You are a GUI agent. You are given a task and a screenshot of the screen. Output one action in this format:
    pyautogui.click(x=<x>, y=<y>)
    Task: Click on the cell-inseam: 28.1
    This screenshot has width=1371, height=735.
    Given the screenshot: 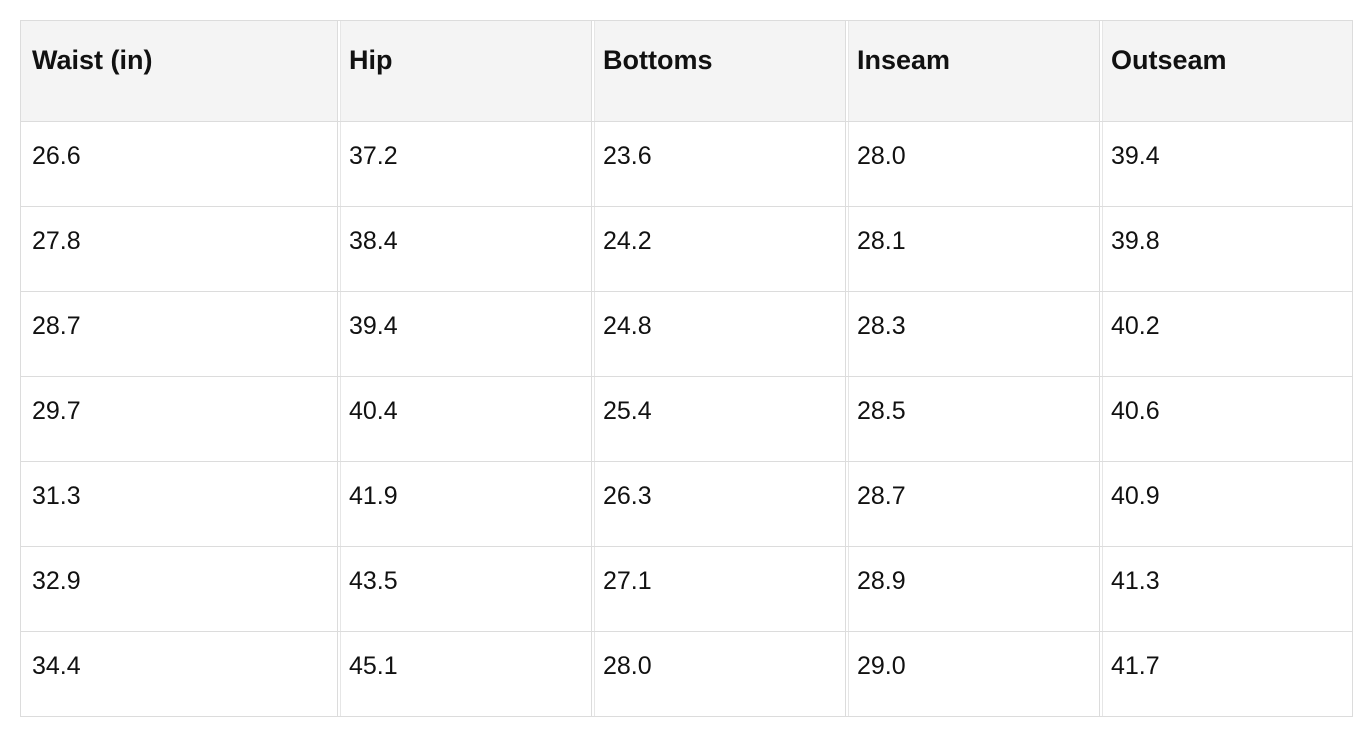 What is the action you would take?
    pyautogui.click(x=973, y=249)
    